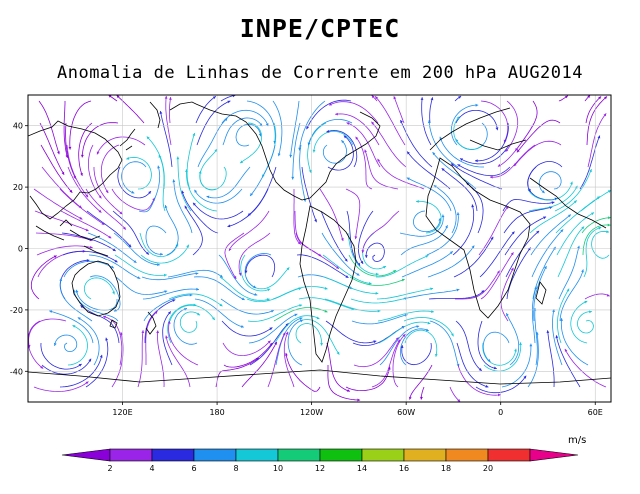 The image size is (640, 494). I want to click on lon-tick-label: 60W, so click(406, 412).